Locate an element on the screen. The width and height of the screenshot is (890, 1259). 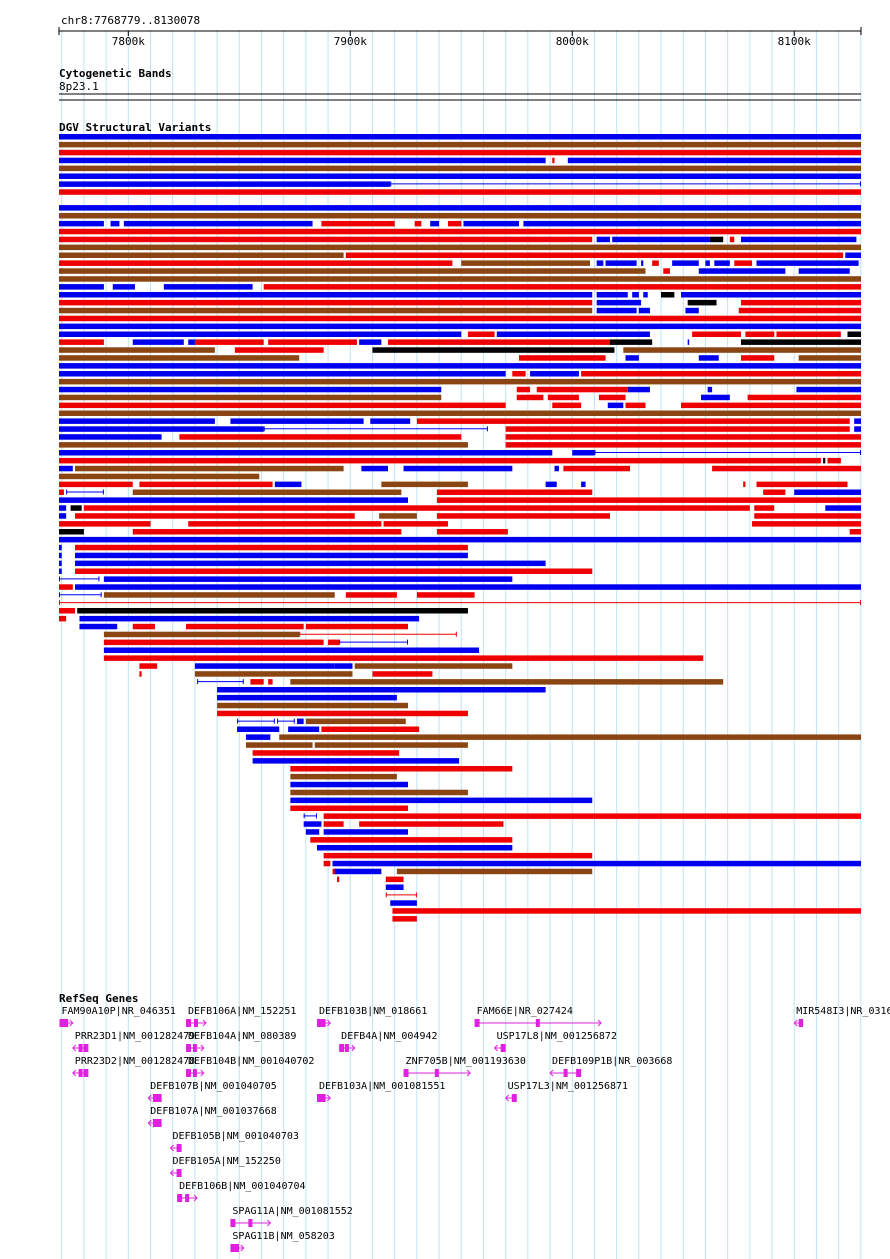
cytoband-track-title: Cytogenetic Bands is located at coordinates (115, 73).